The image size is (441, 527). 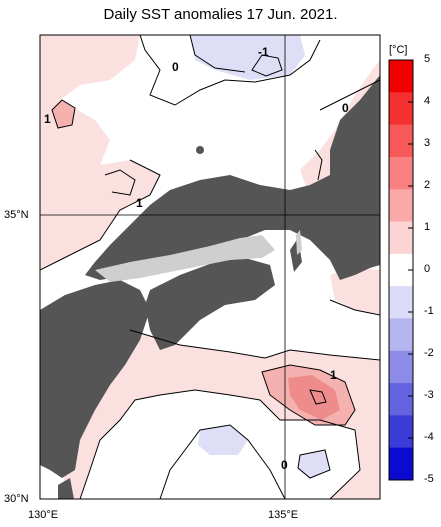 I want to click on contour-label-zero-north: 0, so click(x=175, y=67).